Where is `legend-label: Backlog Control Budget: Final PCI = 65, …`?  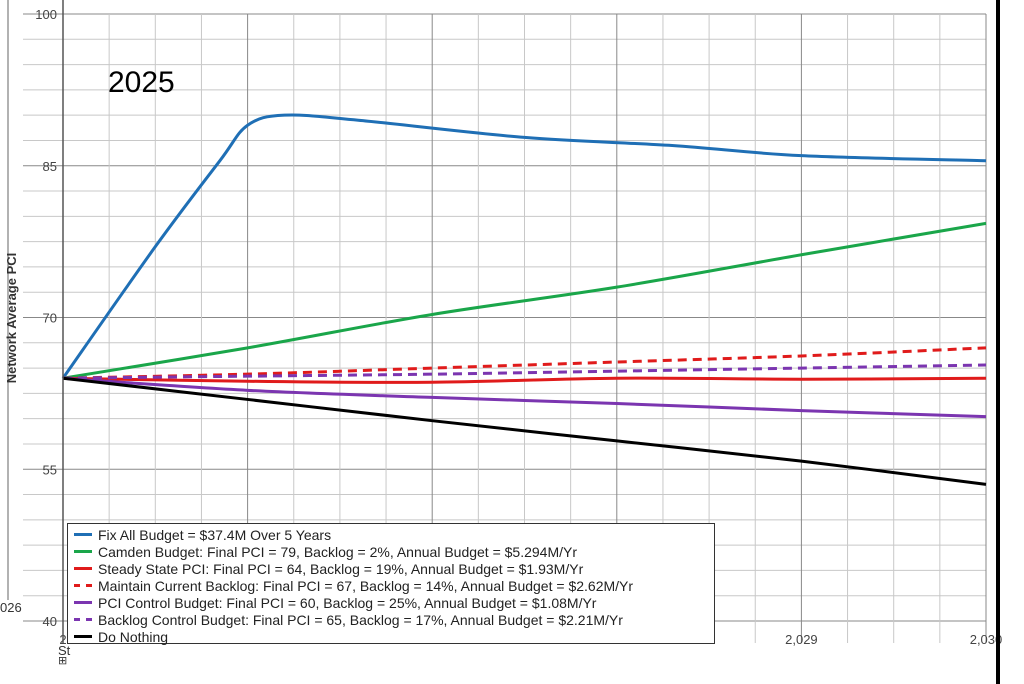
legend-label: Backlog Control Budget: Final PCI = 65, … is located at coordinates (360, 619).